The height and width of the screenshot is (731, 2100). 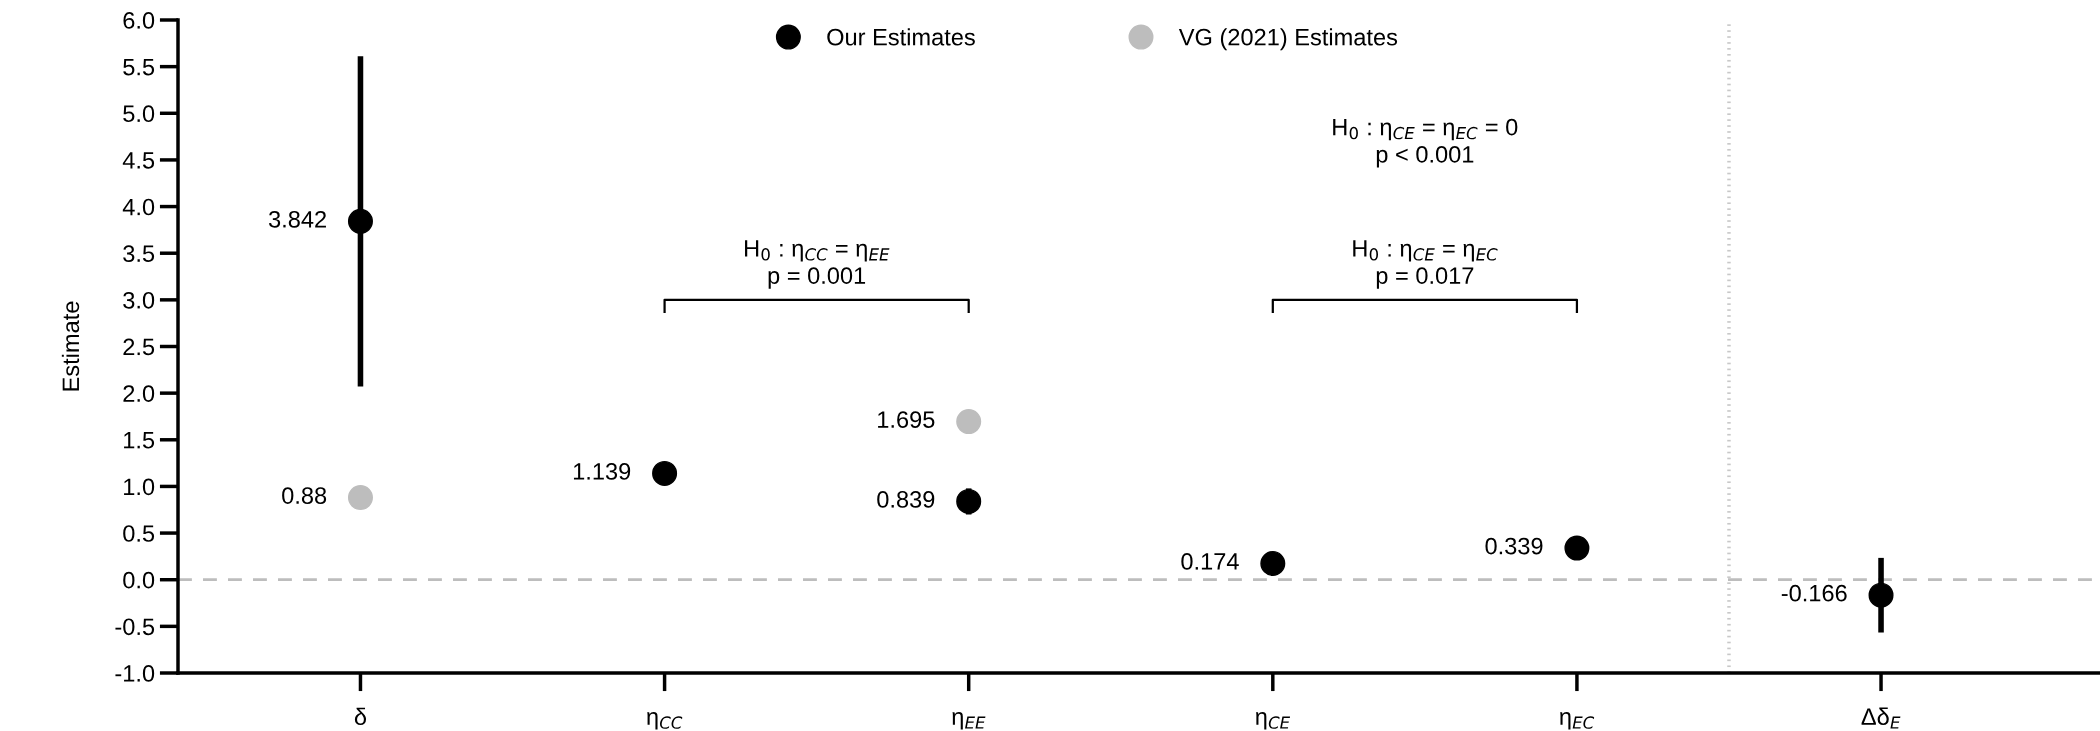 What do you see at coordinates (665, 721) in the screenshot?
I see `x-tick-label: η$_{CC}$` at bounding box center [665, 721].